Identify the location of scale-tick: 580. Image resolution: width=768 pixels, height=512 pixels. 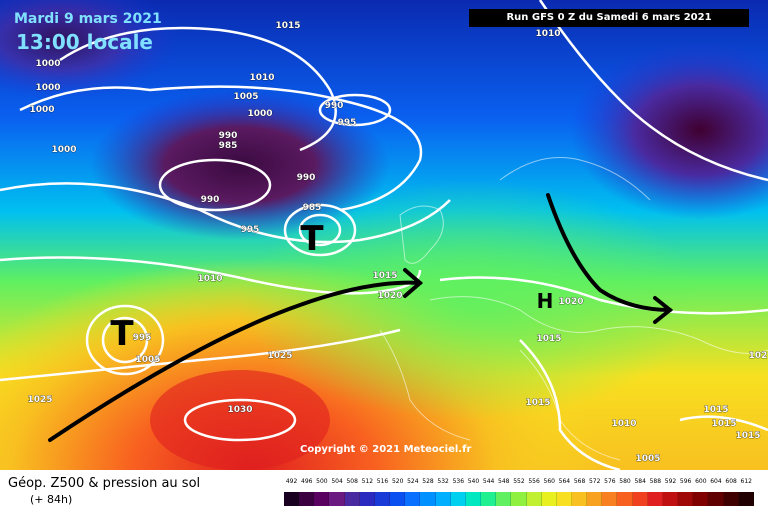
(625, 481).